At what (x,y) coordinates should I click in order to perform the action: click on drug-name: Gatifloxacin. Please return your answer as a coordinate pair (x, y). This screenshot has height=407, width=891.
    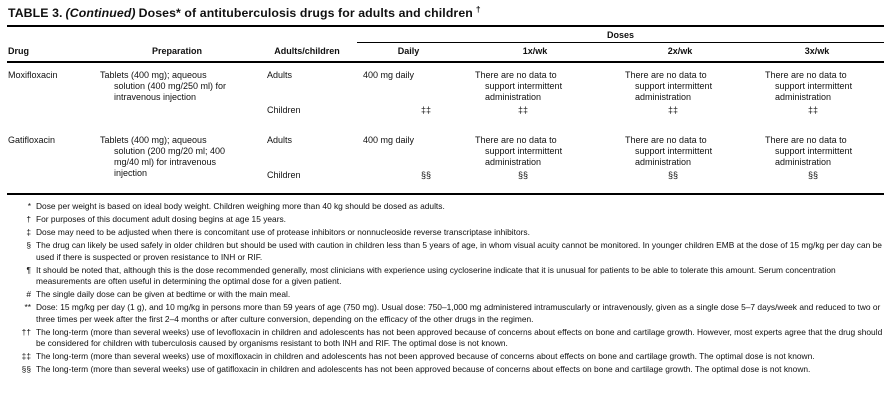
    Looking at the image, I should click on (32, 140).